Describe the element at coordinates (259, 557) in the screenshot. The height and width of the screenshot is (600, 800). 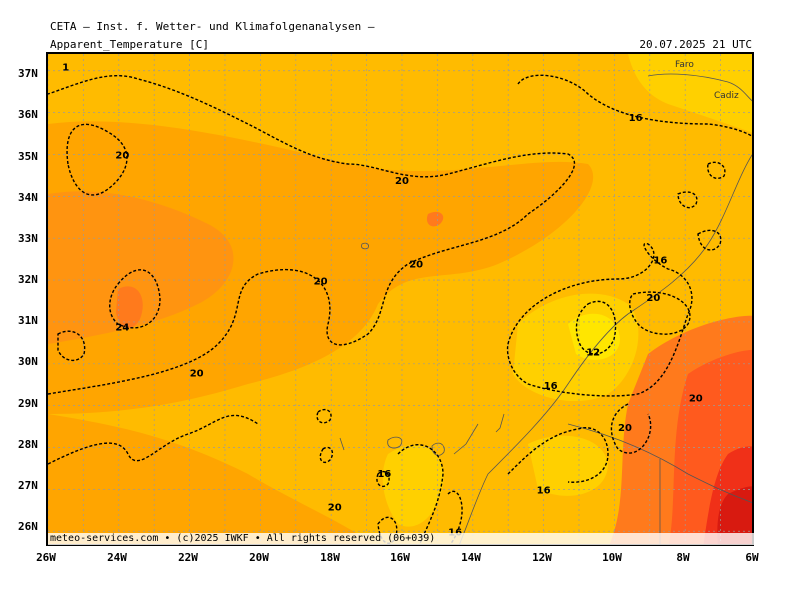
I see `lon-label: 20W` at that location.